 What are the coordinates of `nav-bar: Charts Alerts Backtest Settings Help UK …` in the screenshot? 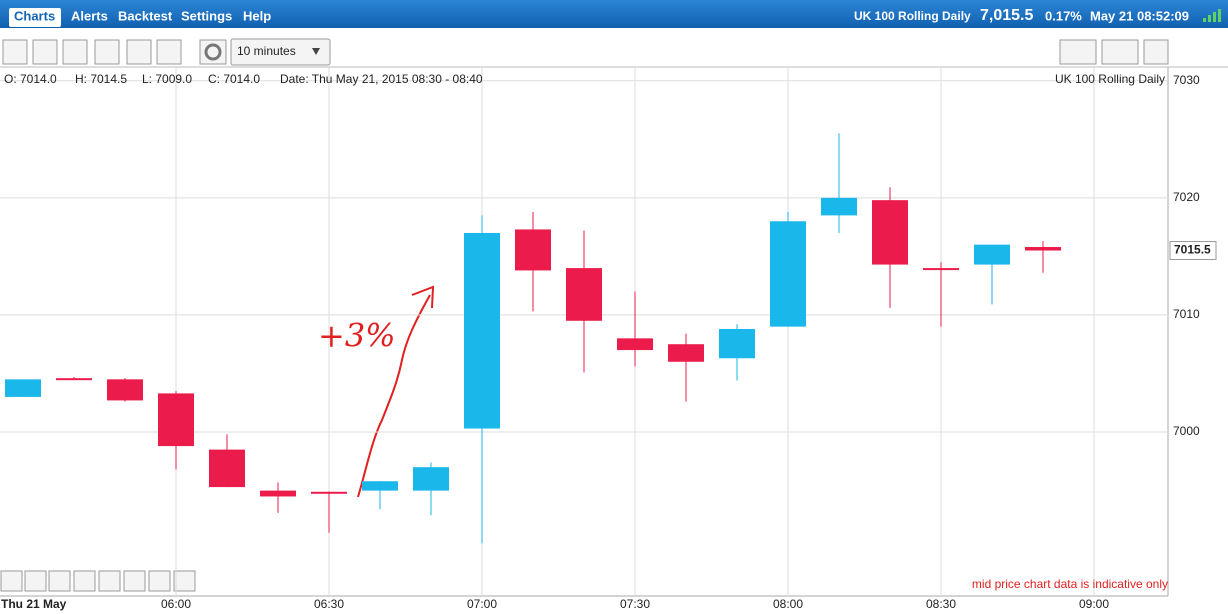 It's located at (614, 14).